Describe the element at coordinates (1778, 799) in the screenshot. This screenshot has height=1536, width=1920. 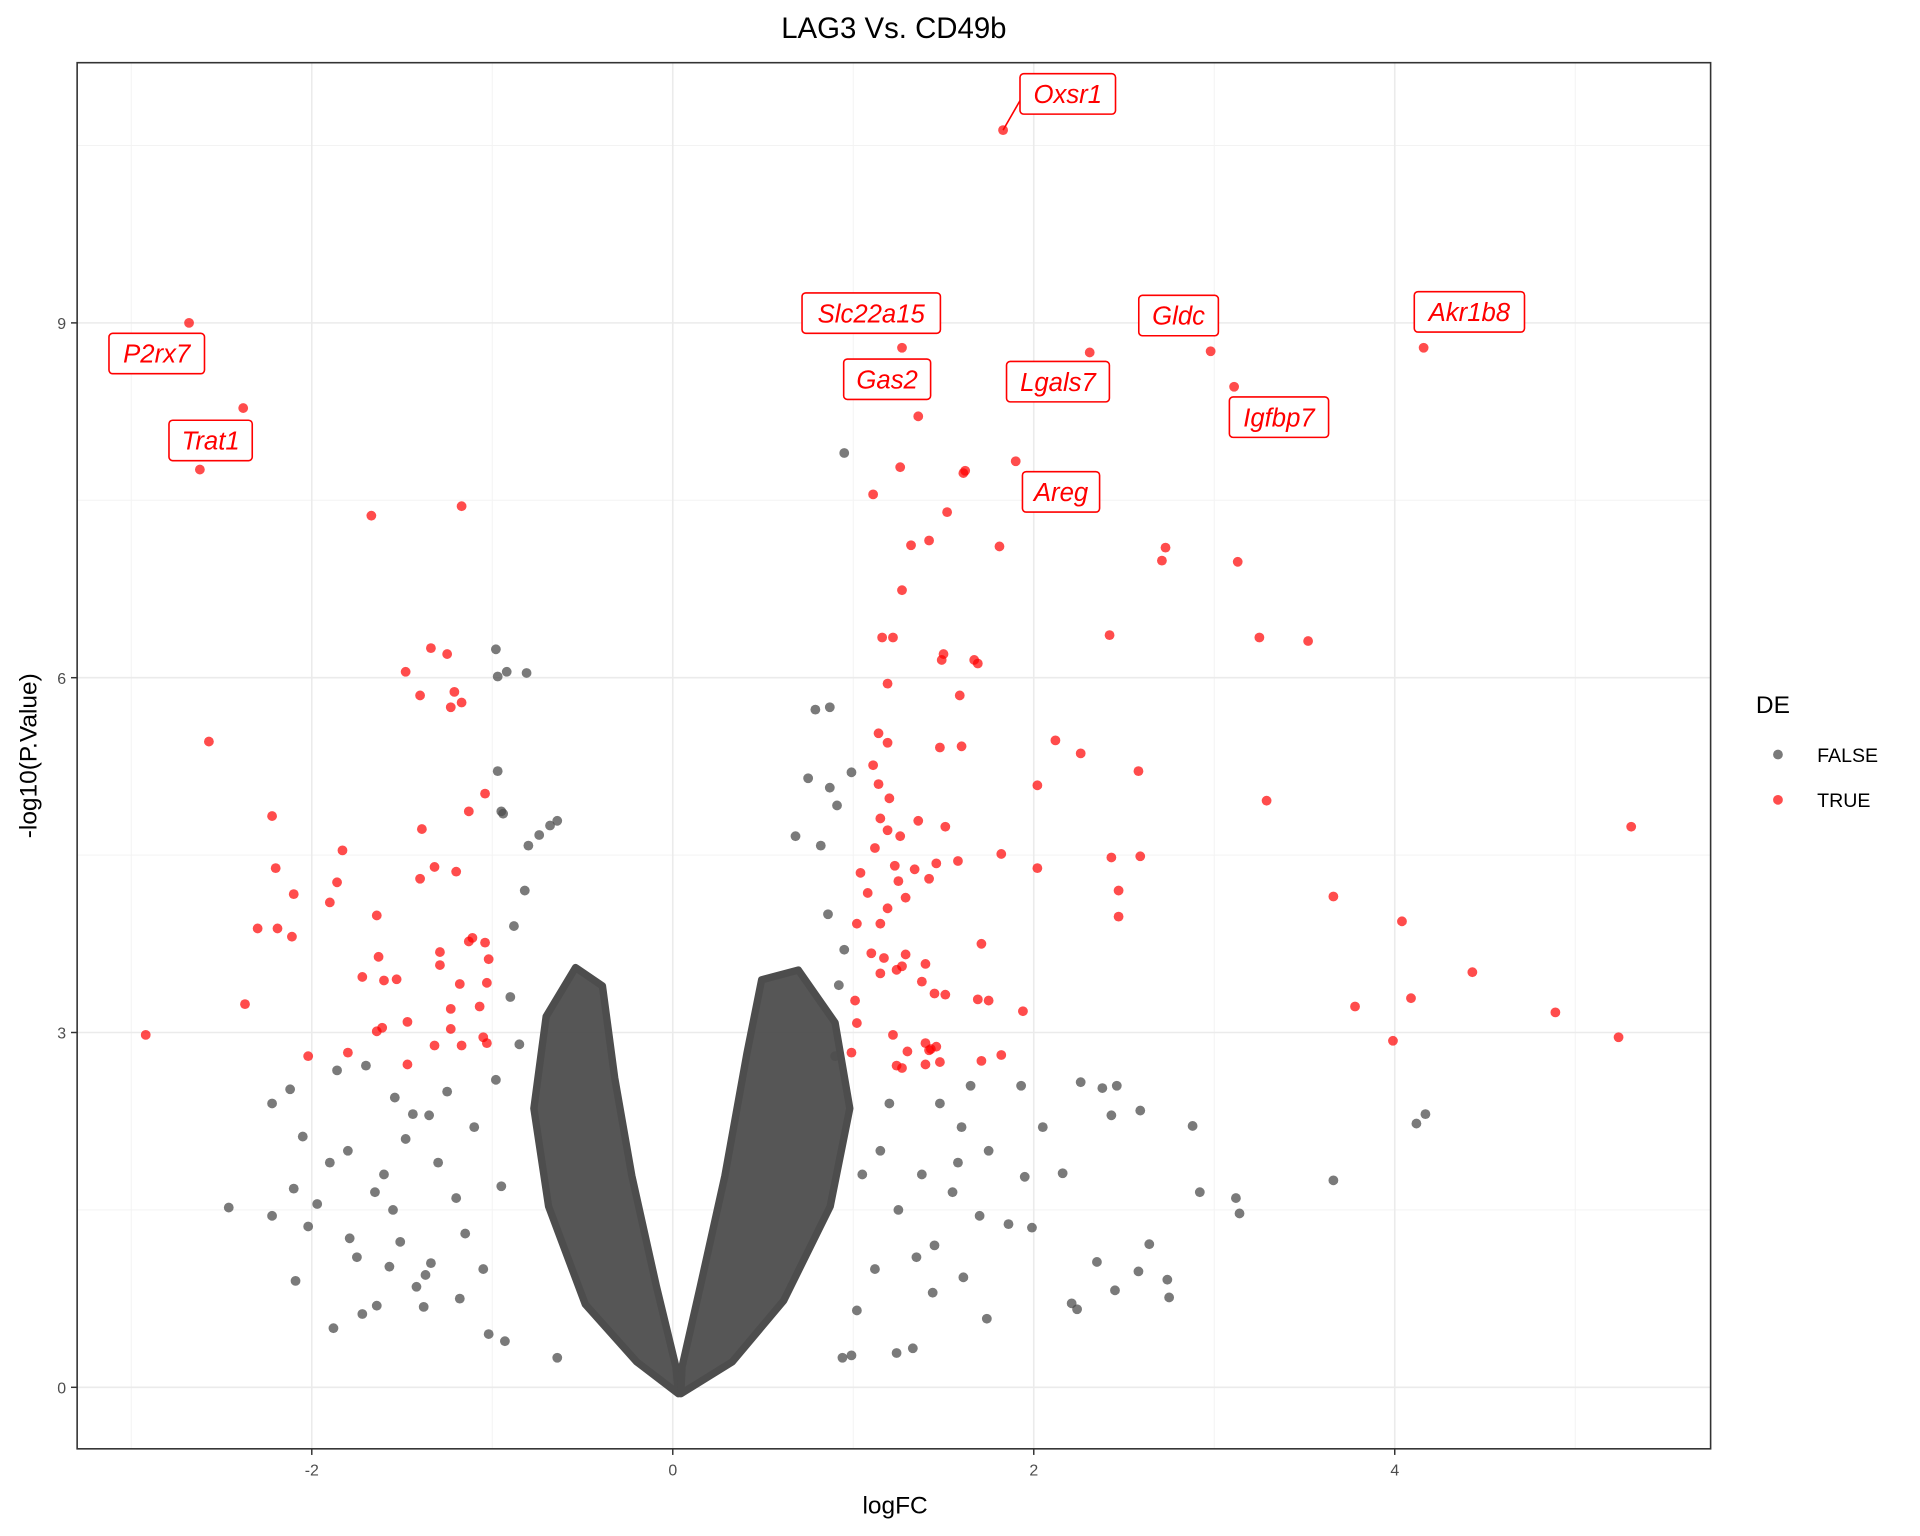
I see `legend-key-true` at that location.